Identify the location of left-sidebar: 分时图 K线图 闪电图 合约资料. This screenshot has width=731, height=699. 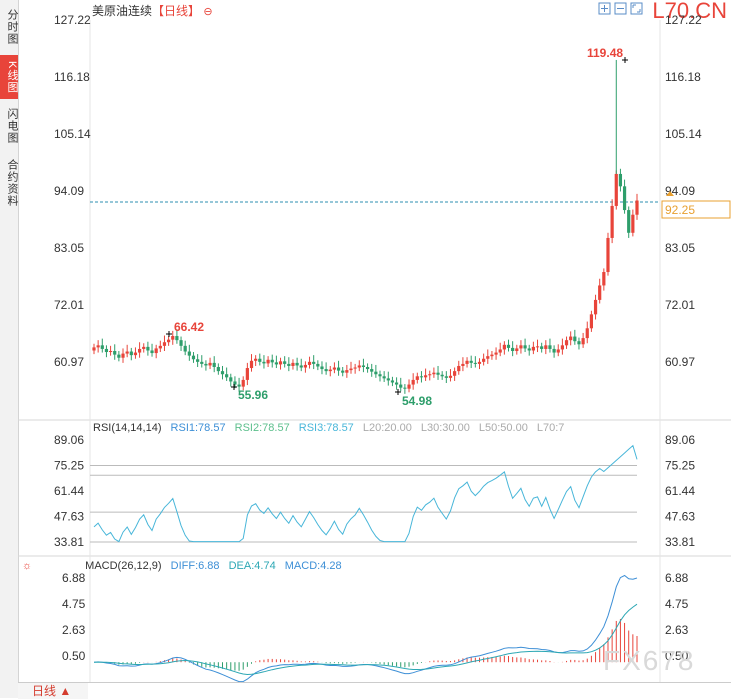
(9, 349).